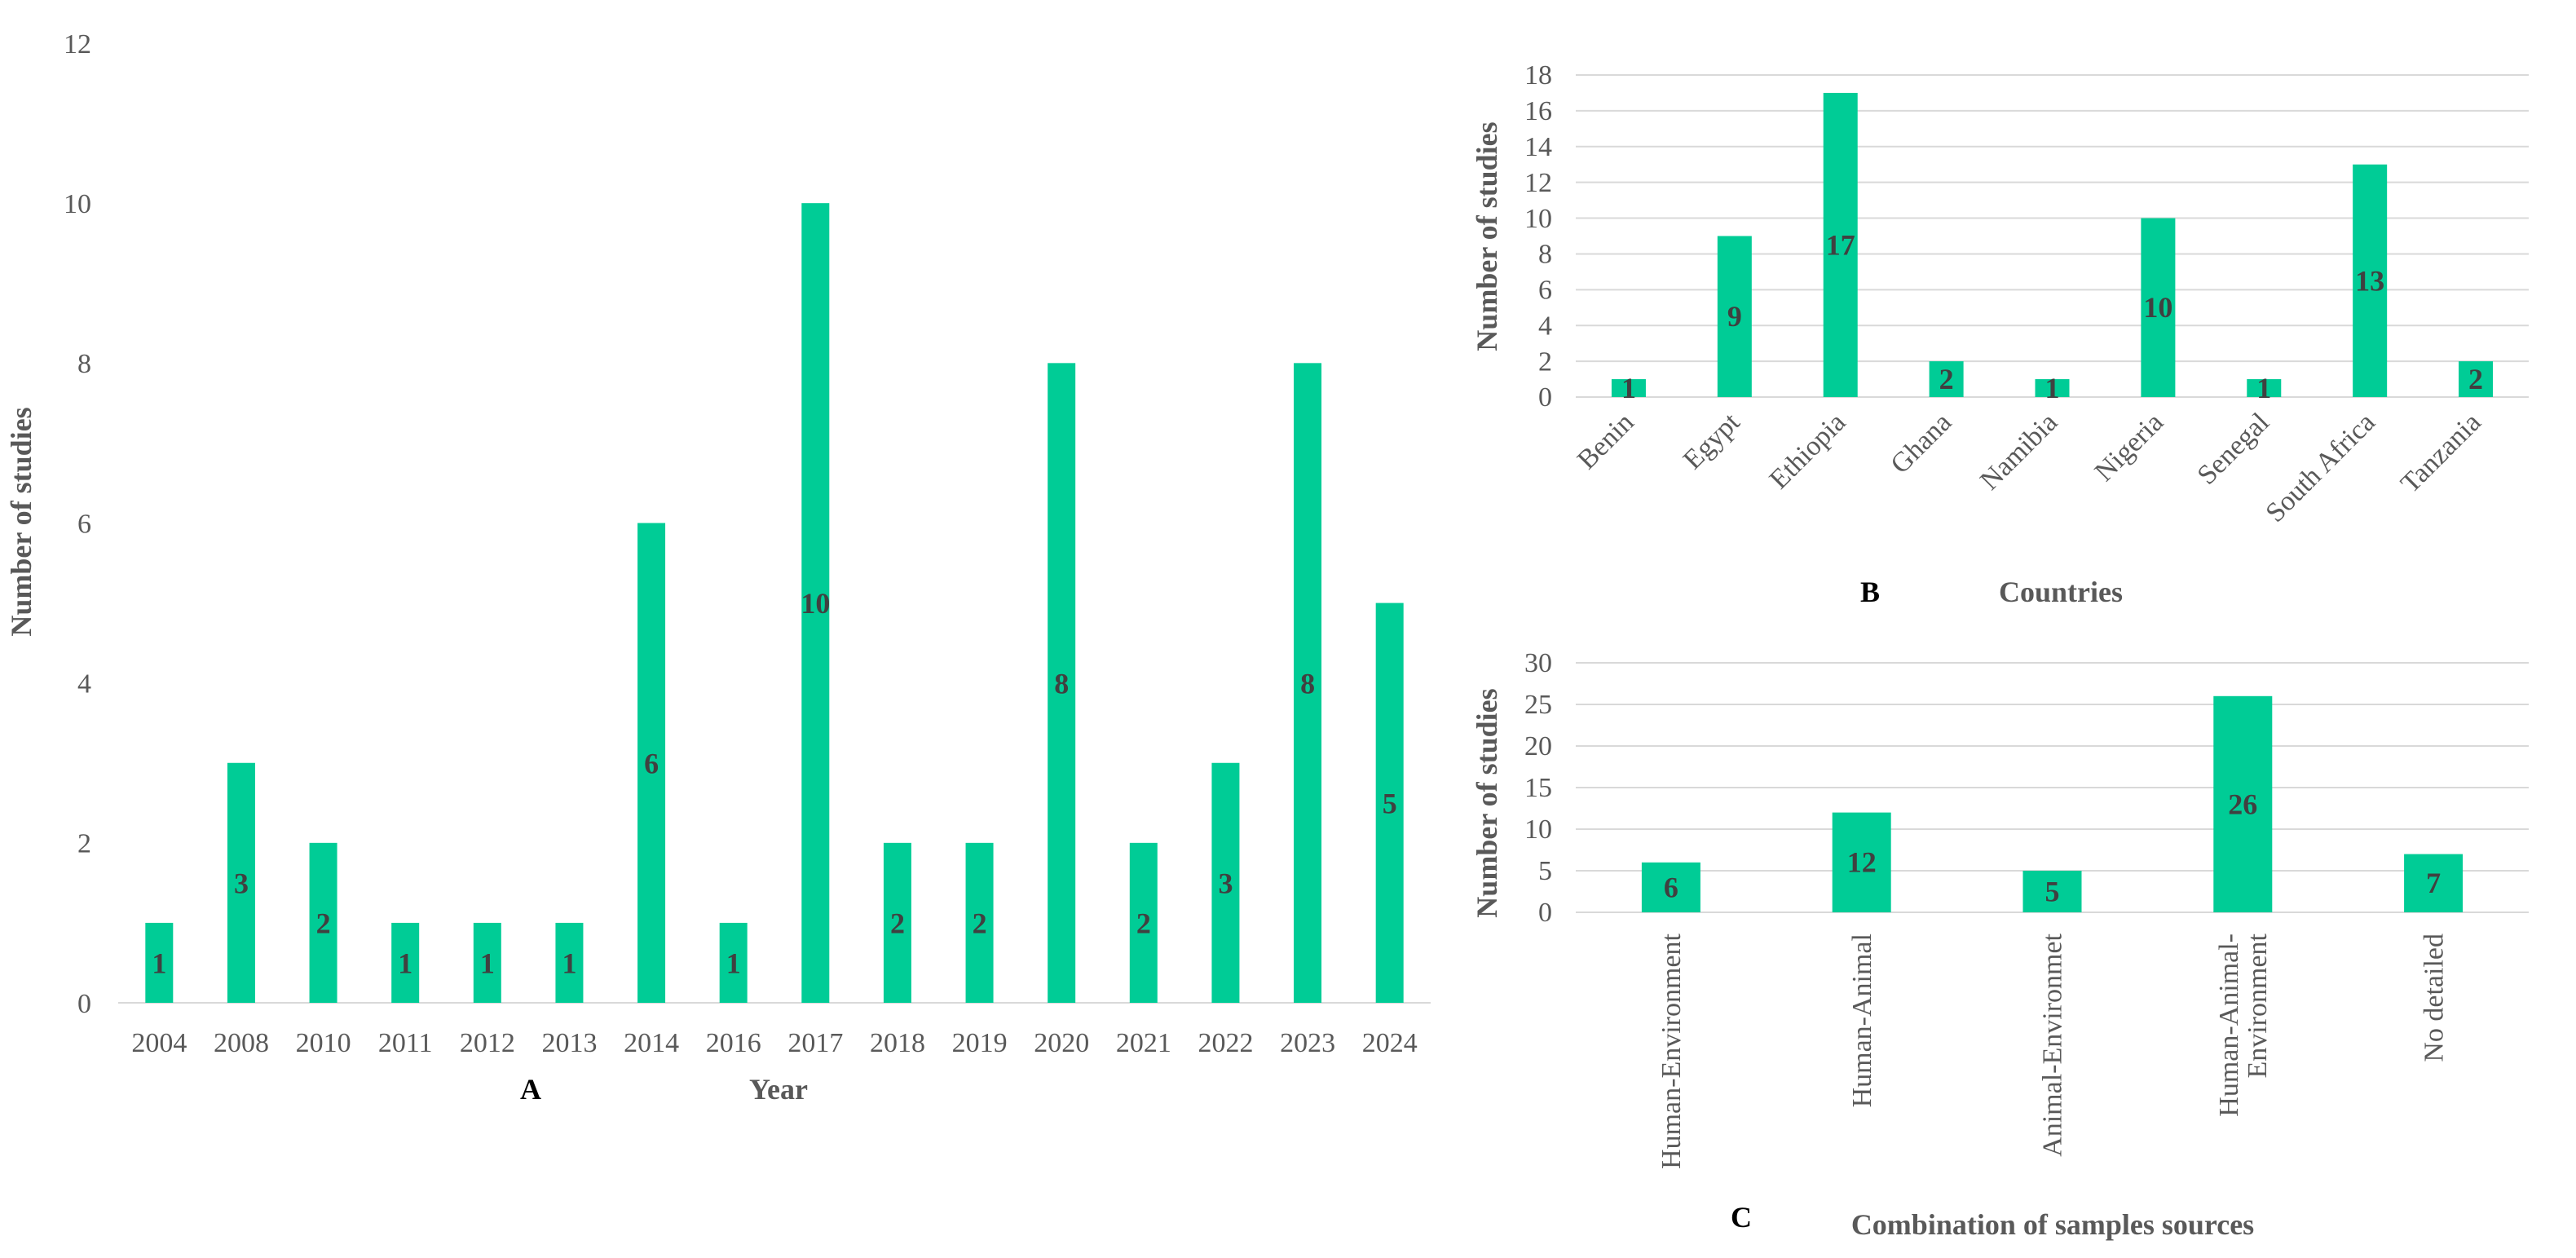 The height and width of the screenshot is (1258, 2576). What do you see at coordinates (2441, 453) in the screenshot?
I see `x-tick-label: Tanzania` at bounding box center [2441, 453].